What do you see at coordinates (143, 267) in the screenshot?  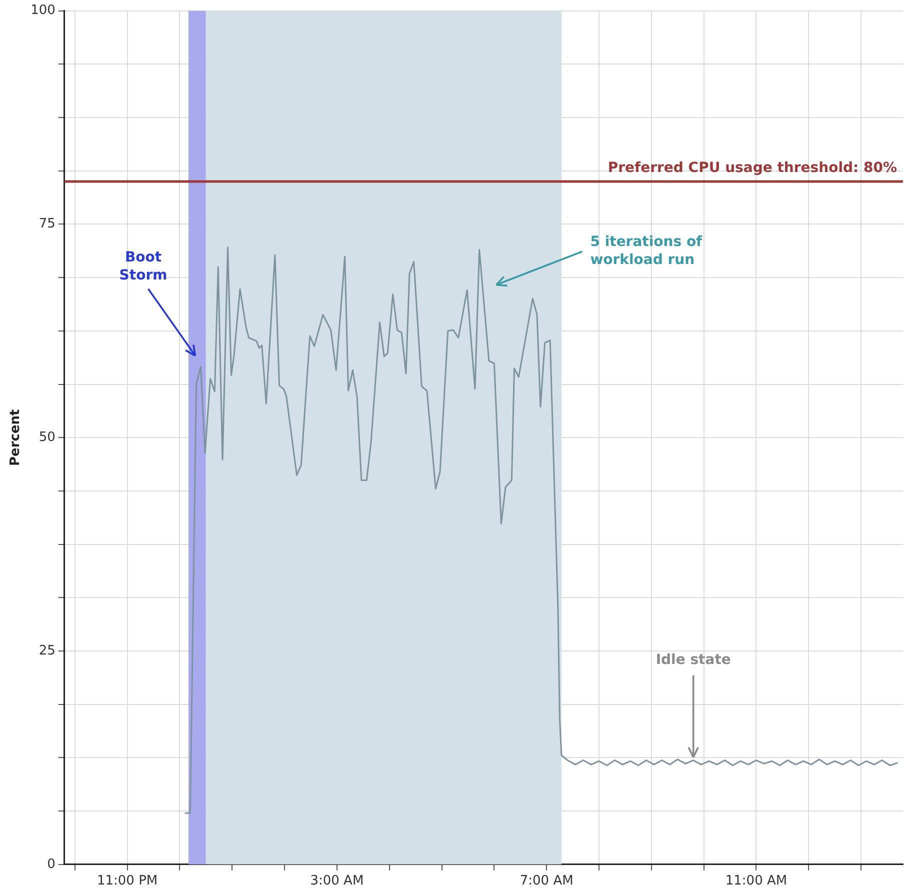 I see `annotation: Boot Storm` at bounding box center [143, 267].